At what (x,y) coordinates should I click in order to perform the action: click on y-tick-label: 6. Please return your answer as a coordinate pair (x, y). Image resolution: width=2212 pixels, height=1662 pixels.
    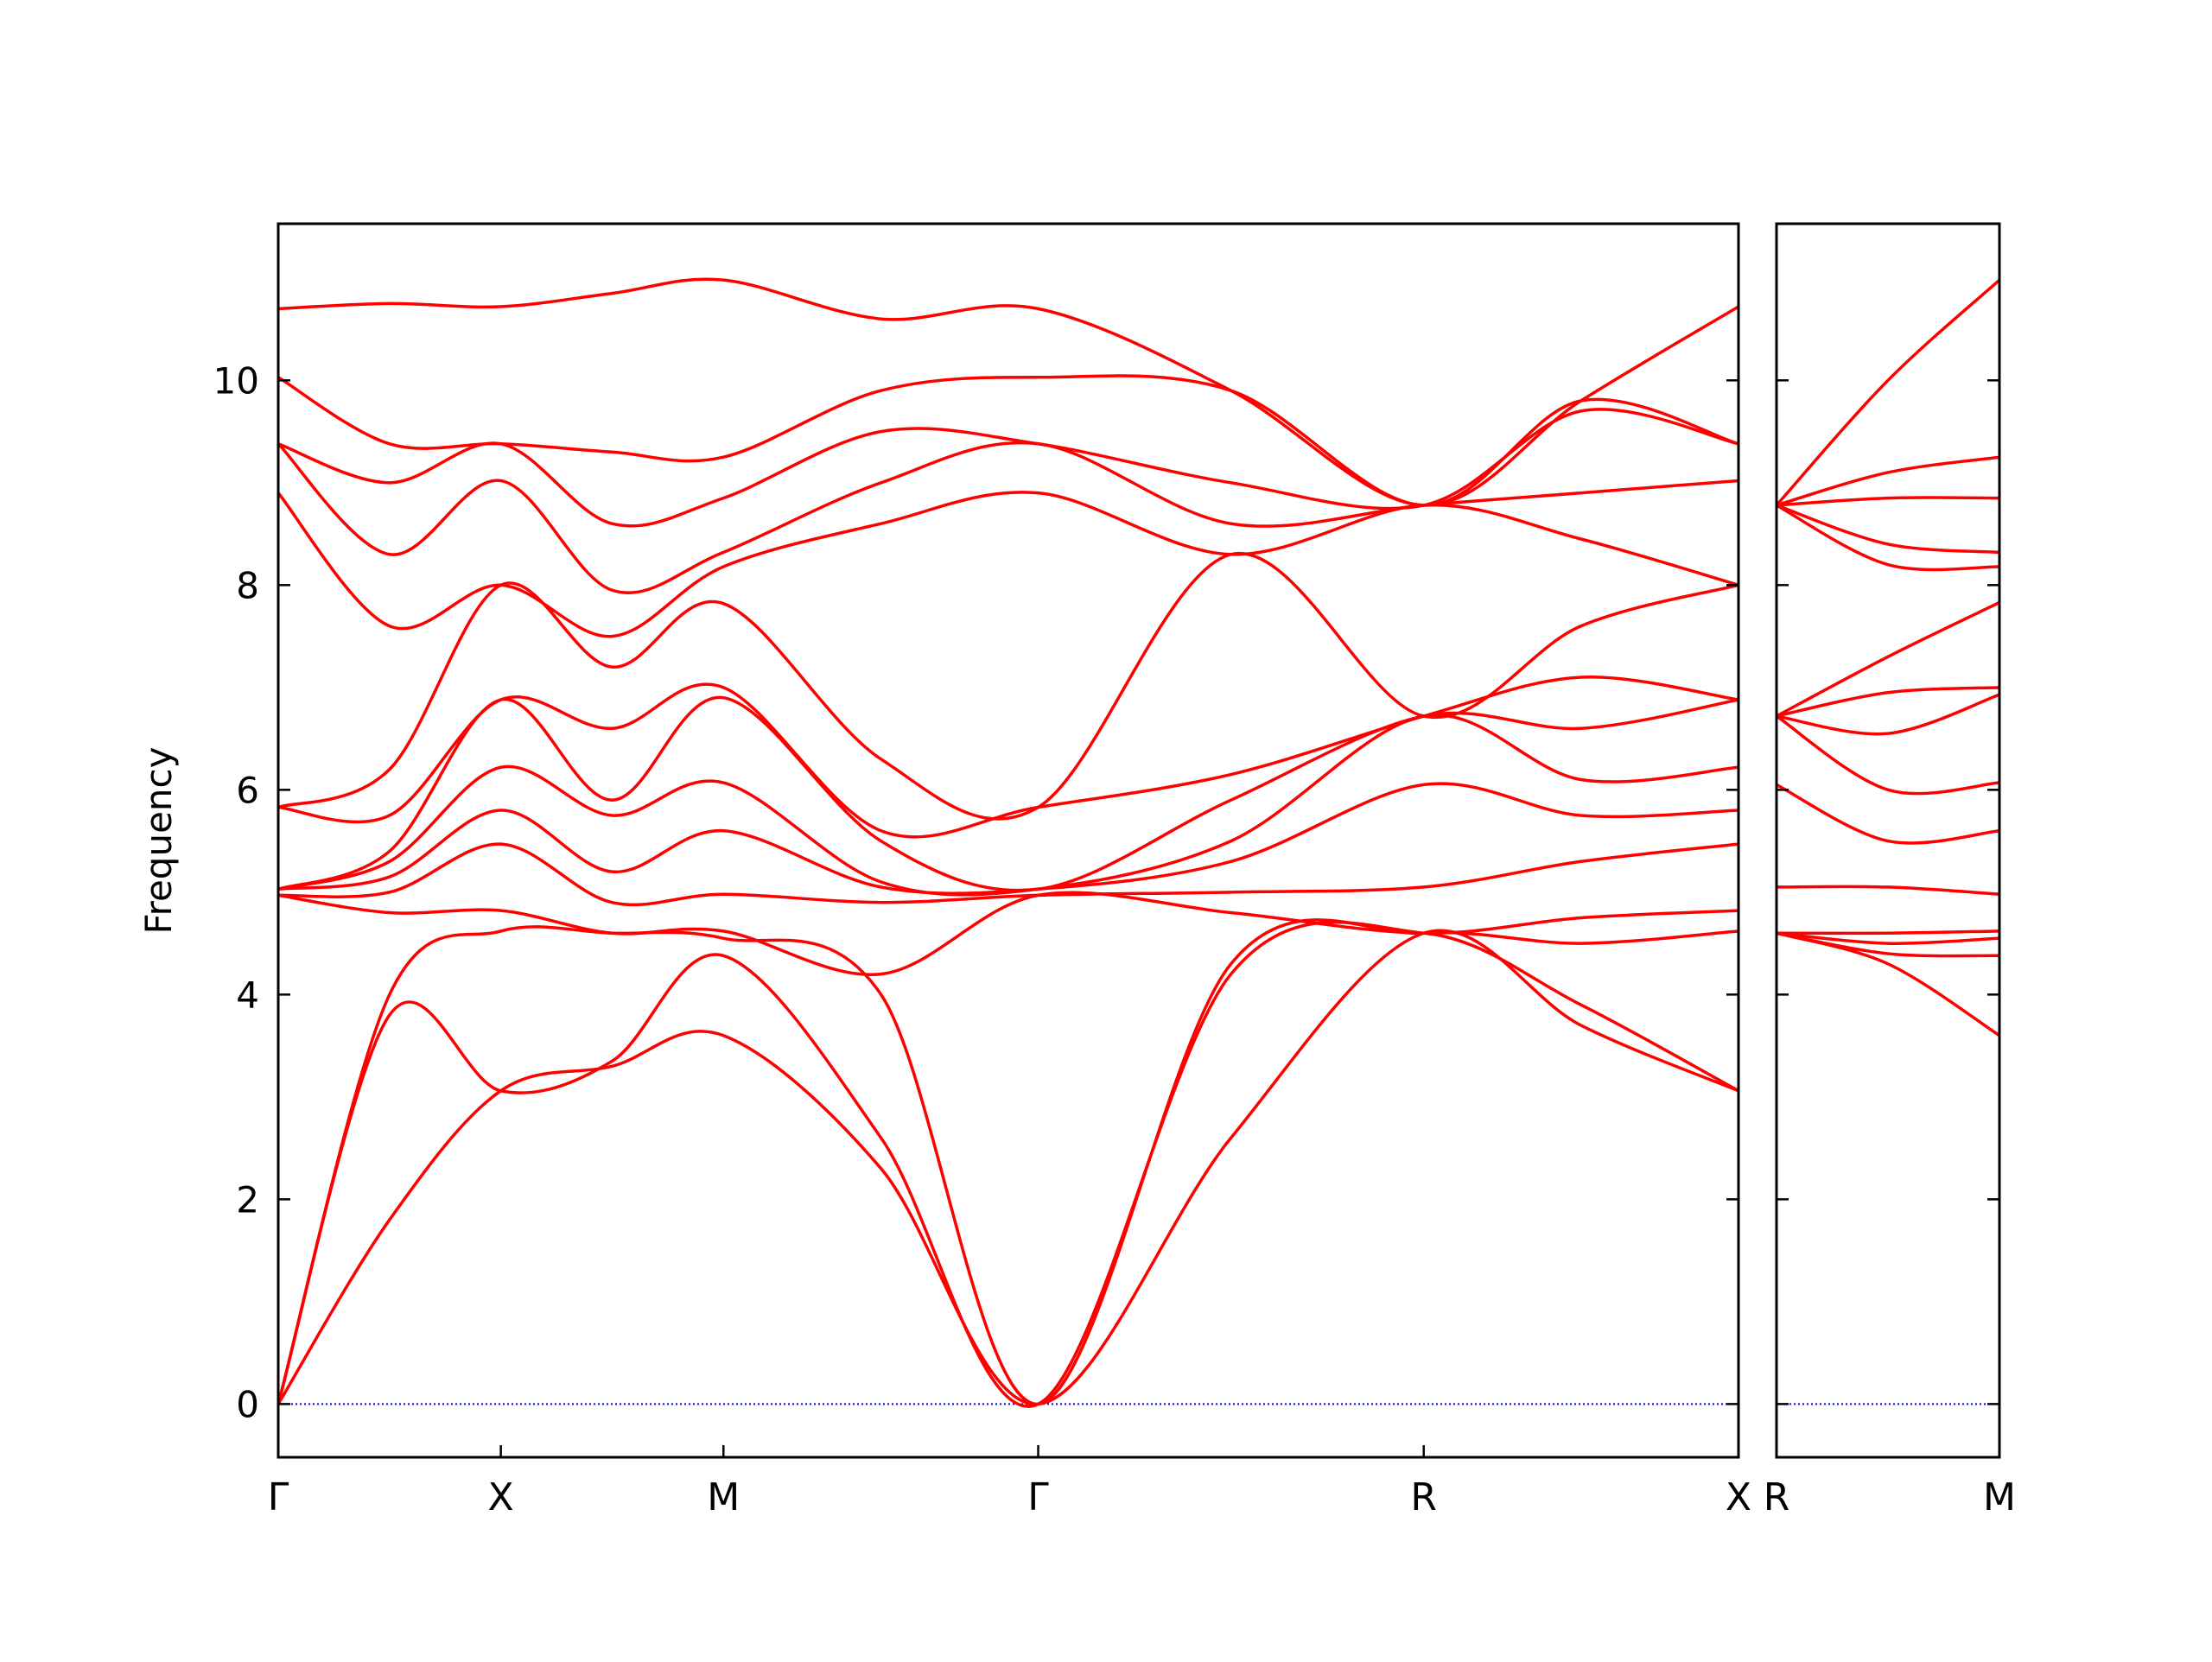
    Looking at the image, I should click on (247, 790).